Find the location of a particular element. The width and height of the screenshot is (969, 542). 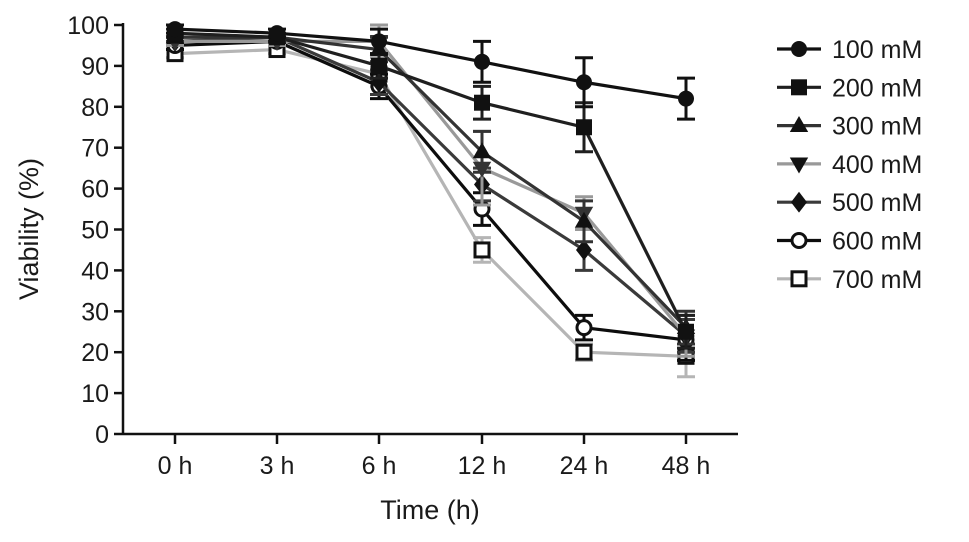

y-tick-label: 80 is located at coordinates (95, 108).